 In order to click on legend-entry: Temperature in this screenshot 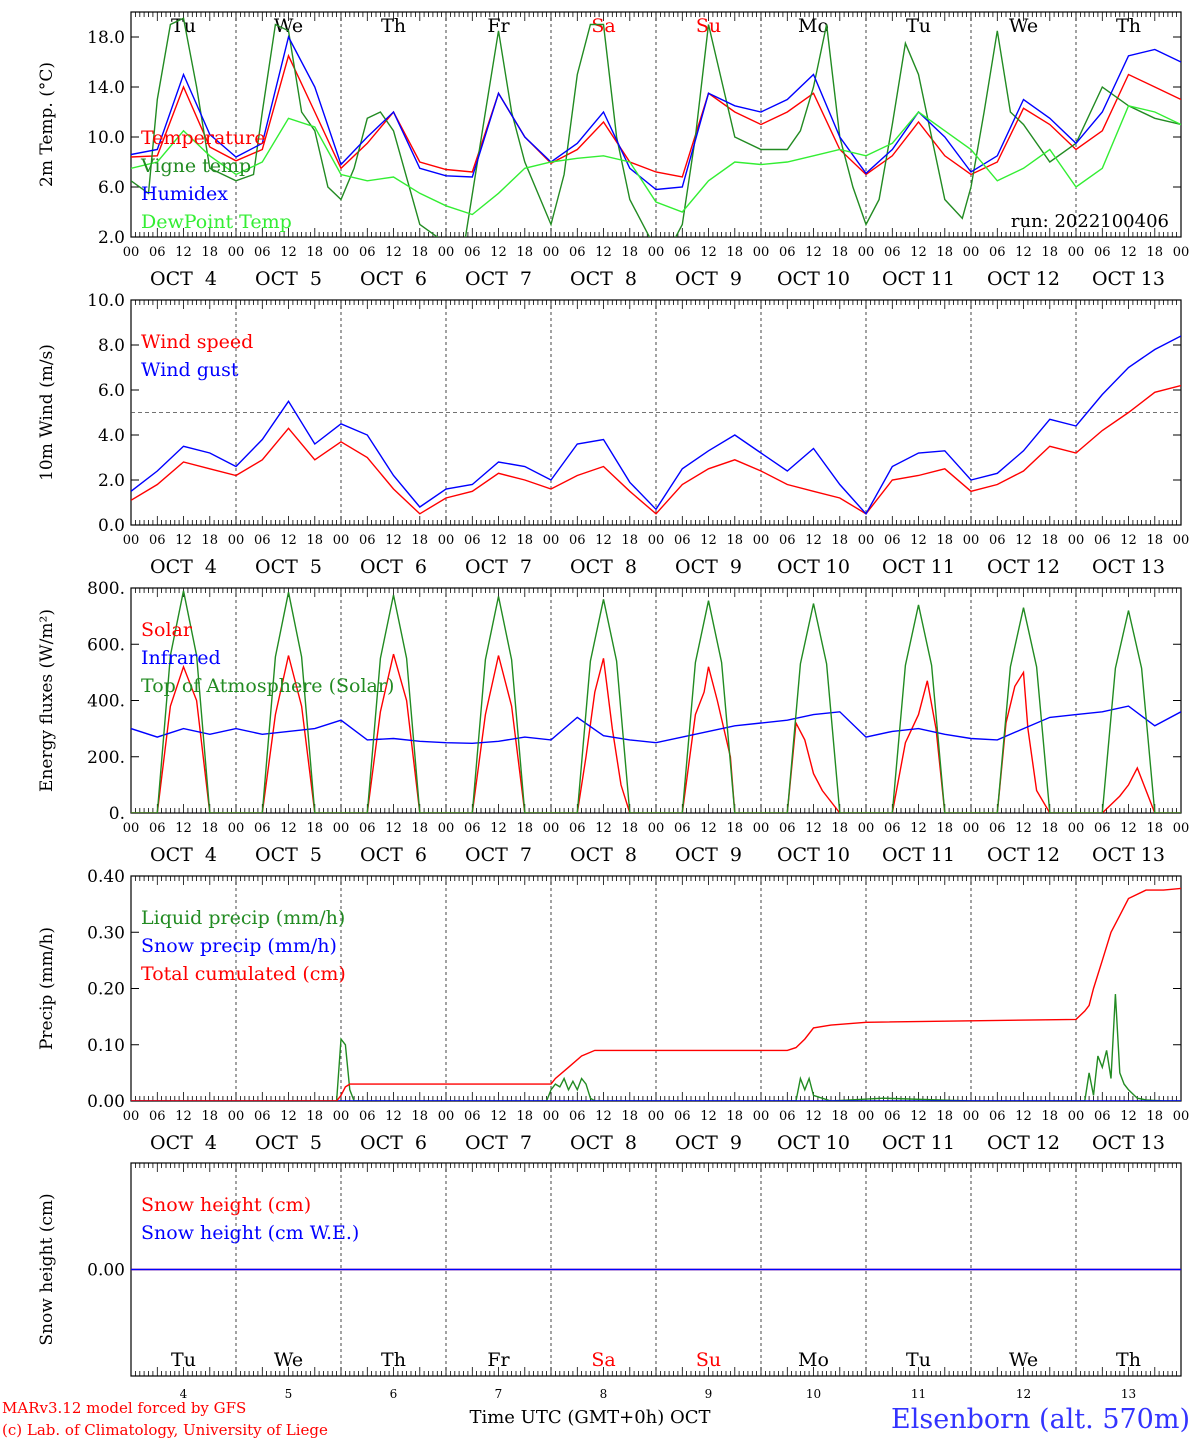, I will do `click(203, 138)`.